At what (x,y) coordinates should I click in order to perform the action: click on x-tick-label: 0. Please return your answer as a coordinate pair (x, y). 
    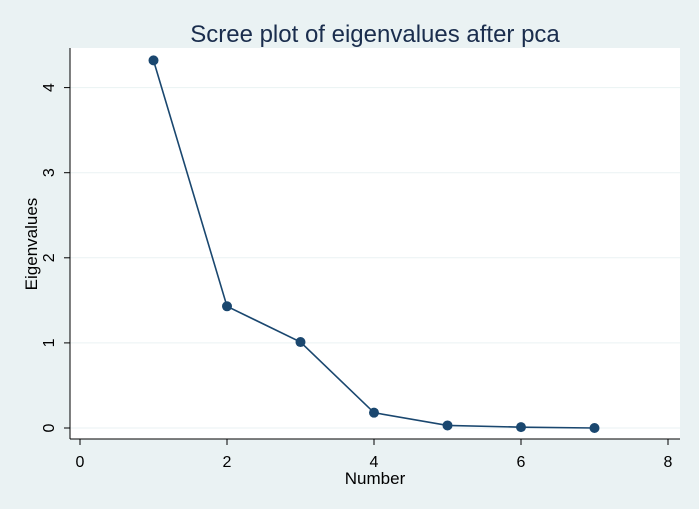
    Looking at the image, I should click on (80, 462).